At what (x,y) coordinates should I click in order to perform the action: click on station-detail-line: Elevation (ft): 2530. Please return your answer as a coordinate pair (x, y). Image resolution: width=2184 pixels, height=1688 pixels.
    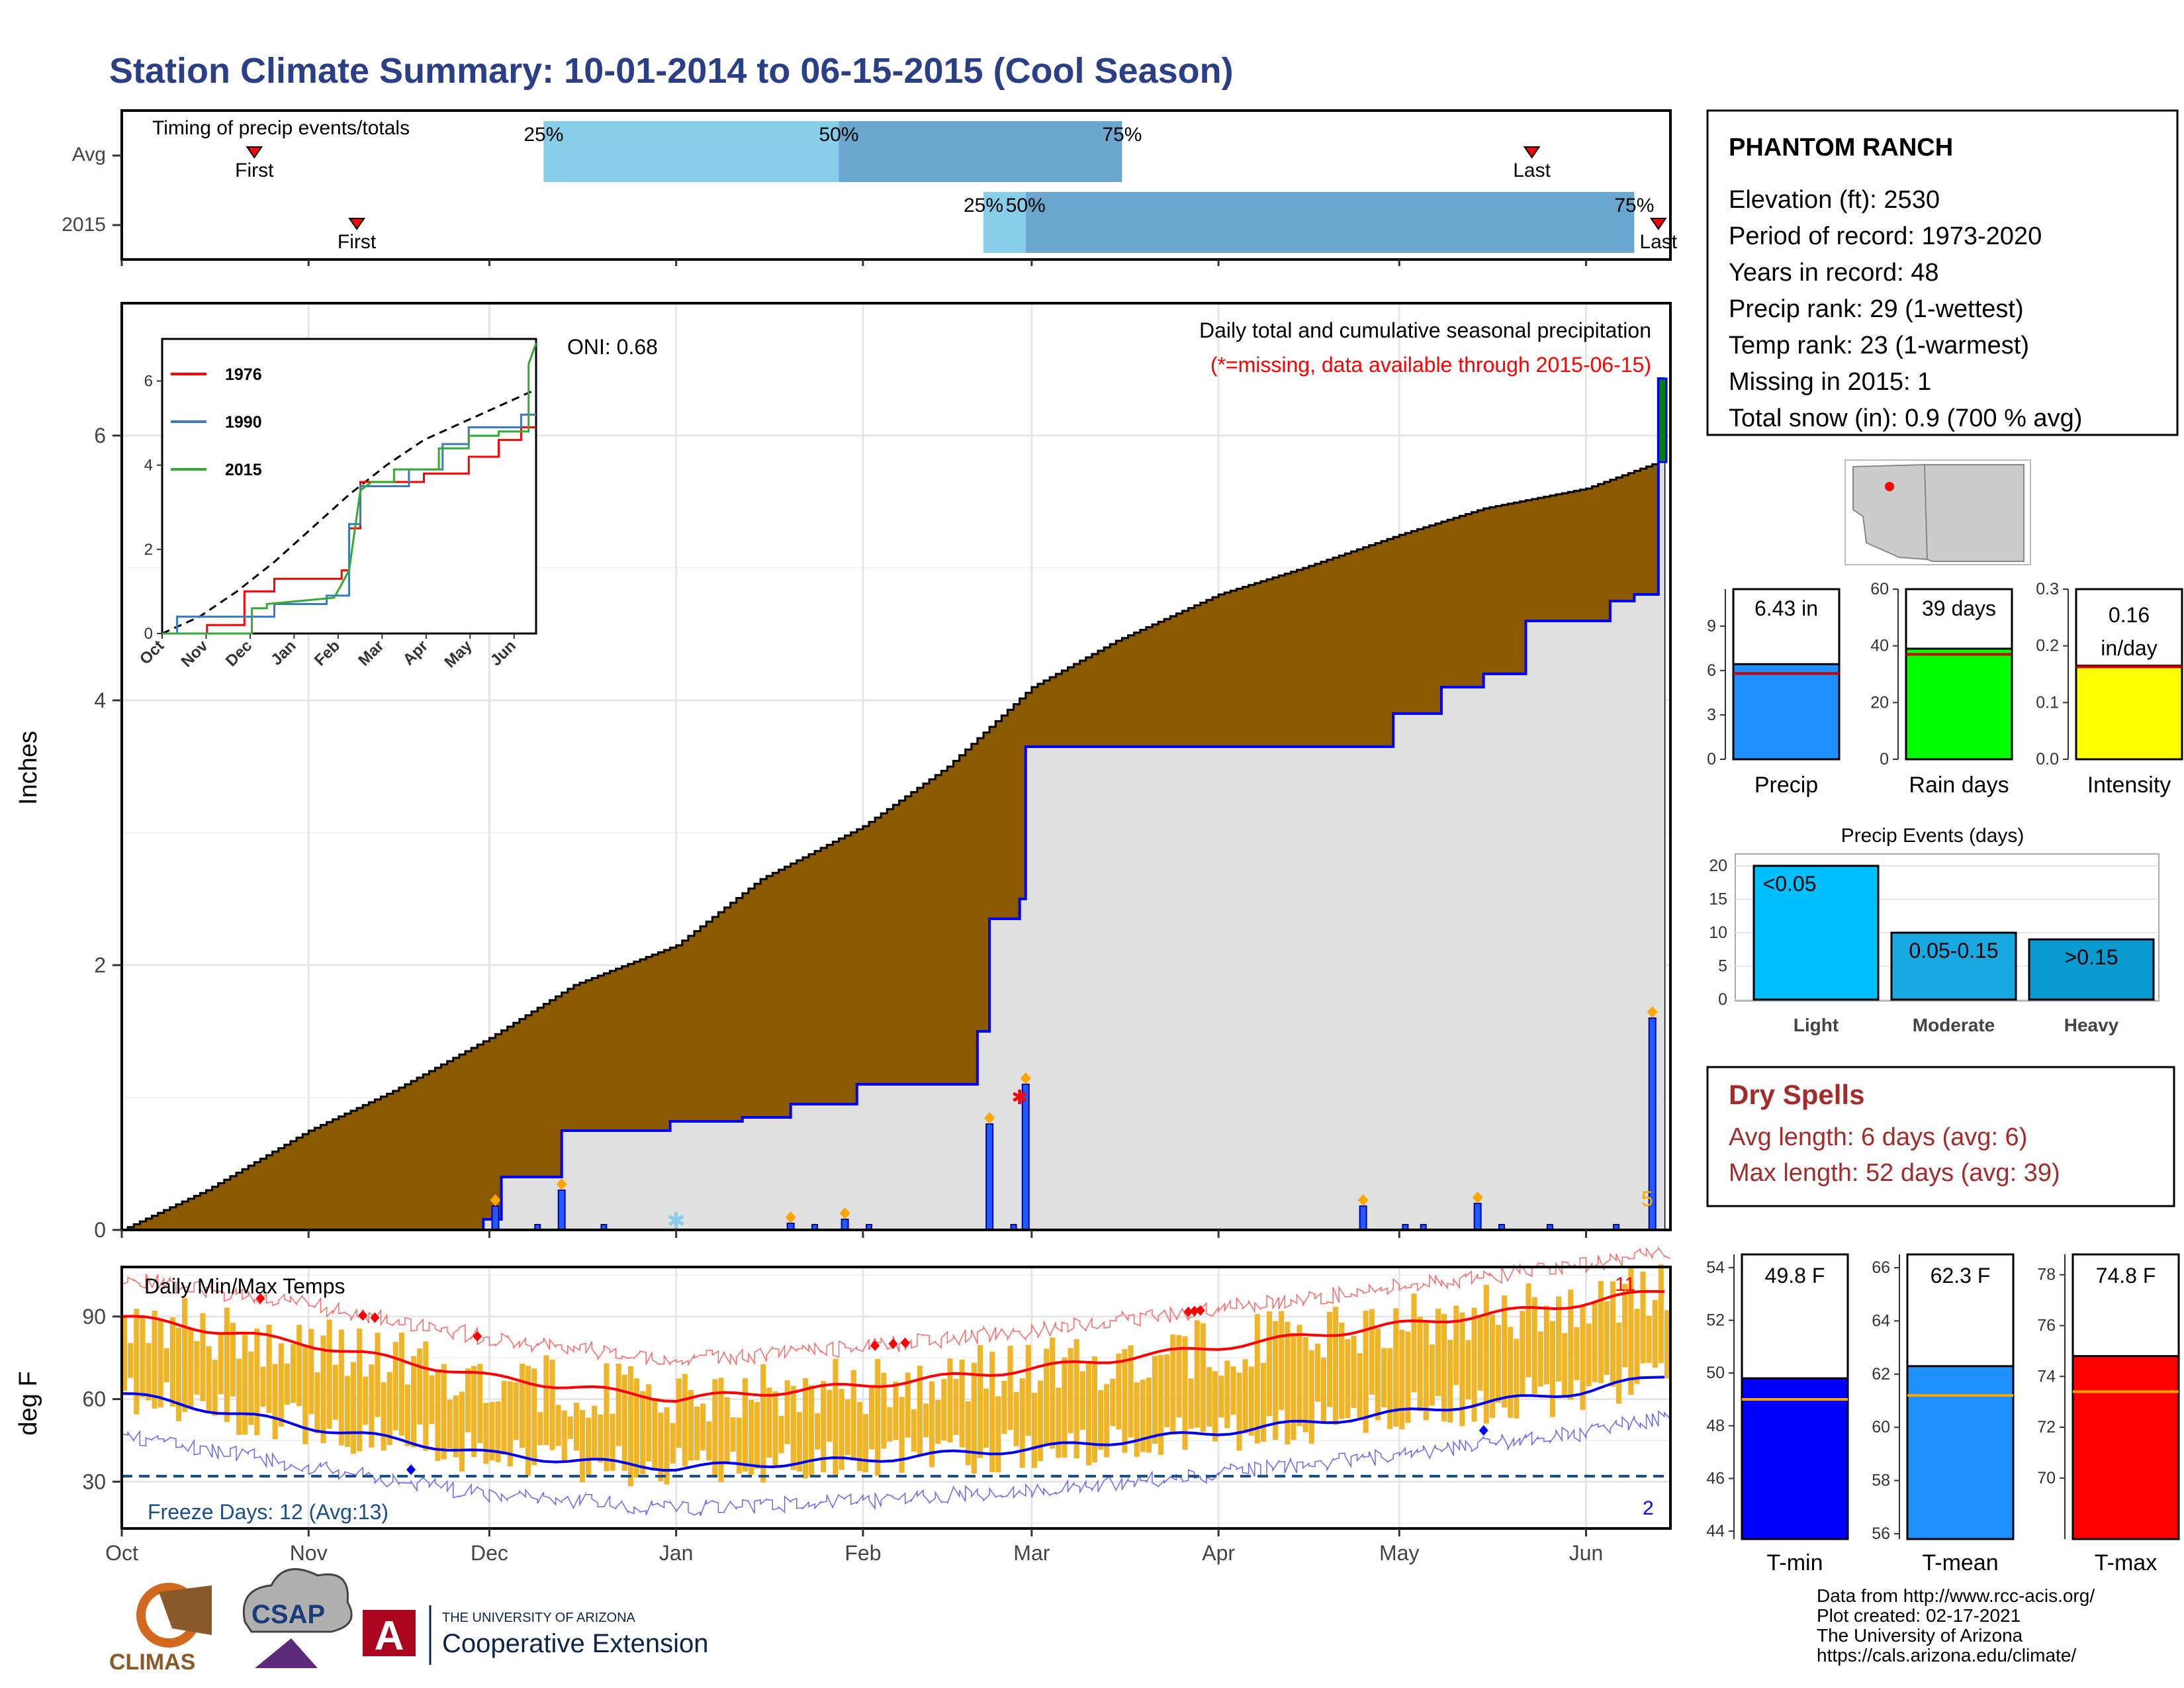
    Looking at the image, I should click on (1834, 200).